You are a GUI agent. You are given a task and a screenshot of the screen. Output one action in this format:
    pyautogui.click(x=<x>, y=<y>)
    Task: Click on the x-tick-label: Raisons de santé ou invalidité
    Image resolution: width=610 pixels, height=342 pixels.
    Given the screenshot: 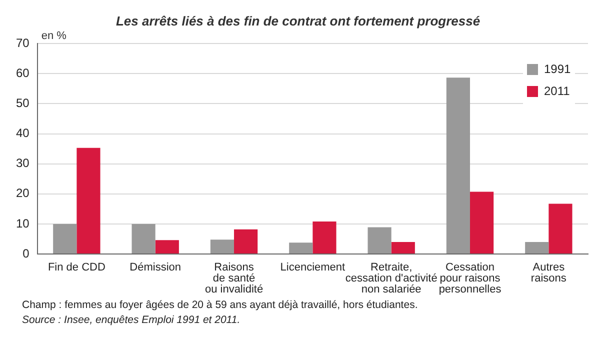 What is the action you would take?
    pyautogui.click(x=234, y=279)
    